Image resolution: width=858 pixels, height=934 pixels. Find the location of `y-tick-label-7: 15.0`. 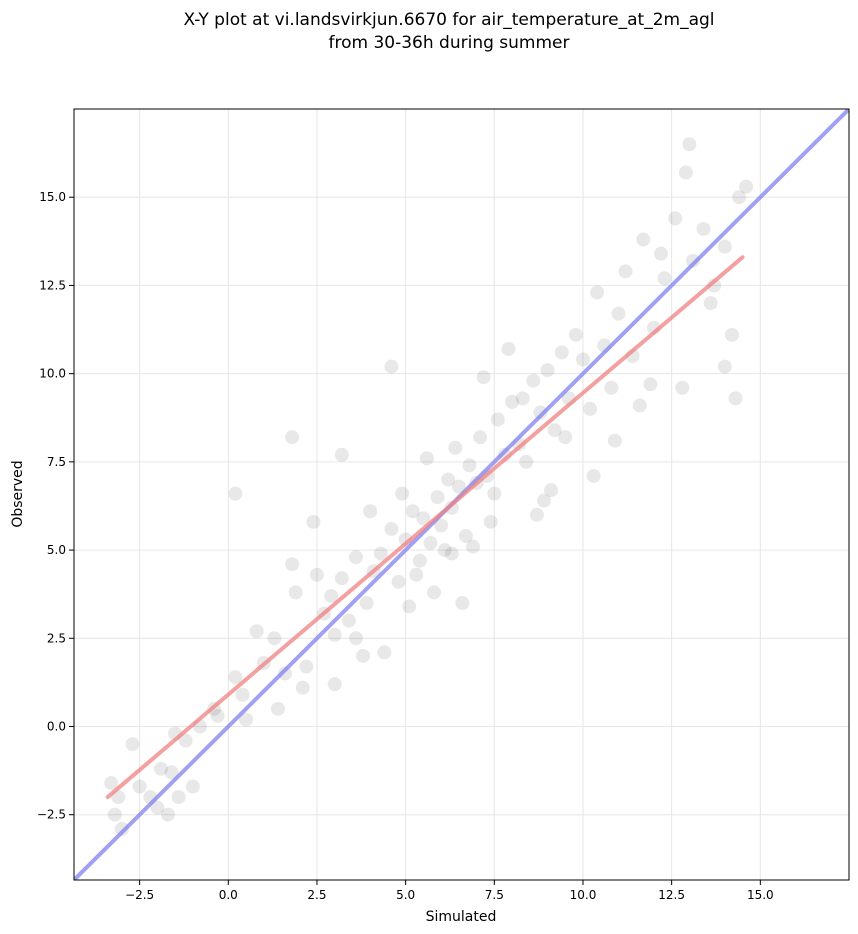

y-tick-label-7: 15.0 is located at coordinates (52, 197).